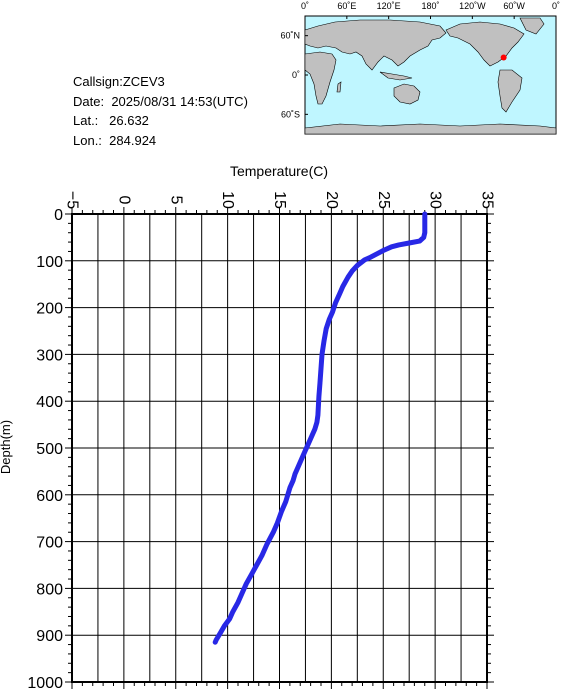 Image resolution: width=564 pixels, height=690 pixels. What do you see at coordinates (49, 636) in the screenshot?
I see `y-tick-label: 900` at bounding box center [49, 636].